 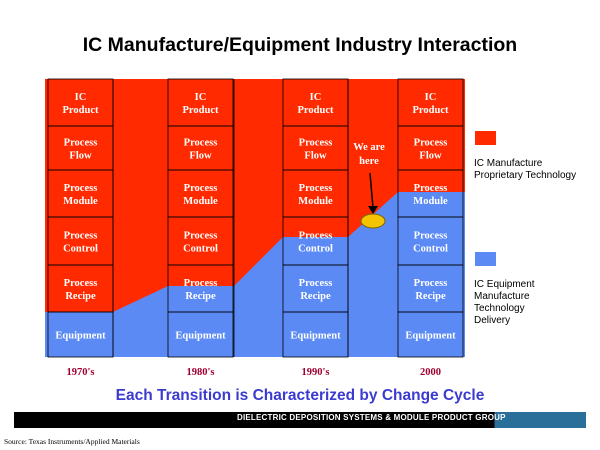 What do you see at coordinates (430, 372) in the screenshot?
I see `decade-label: 2000` at bounding box center [430, 372].